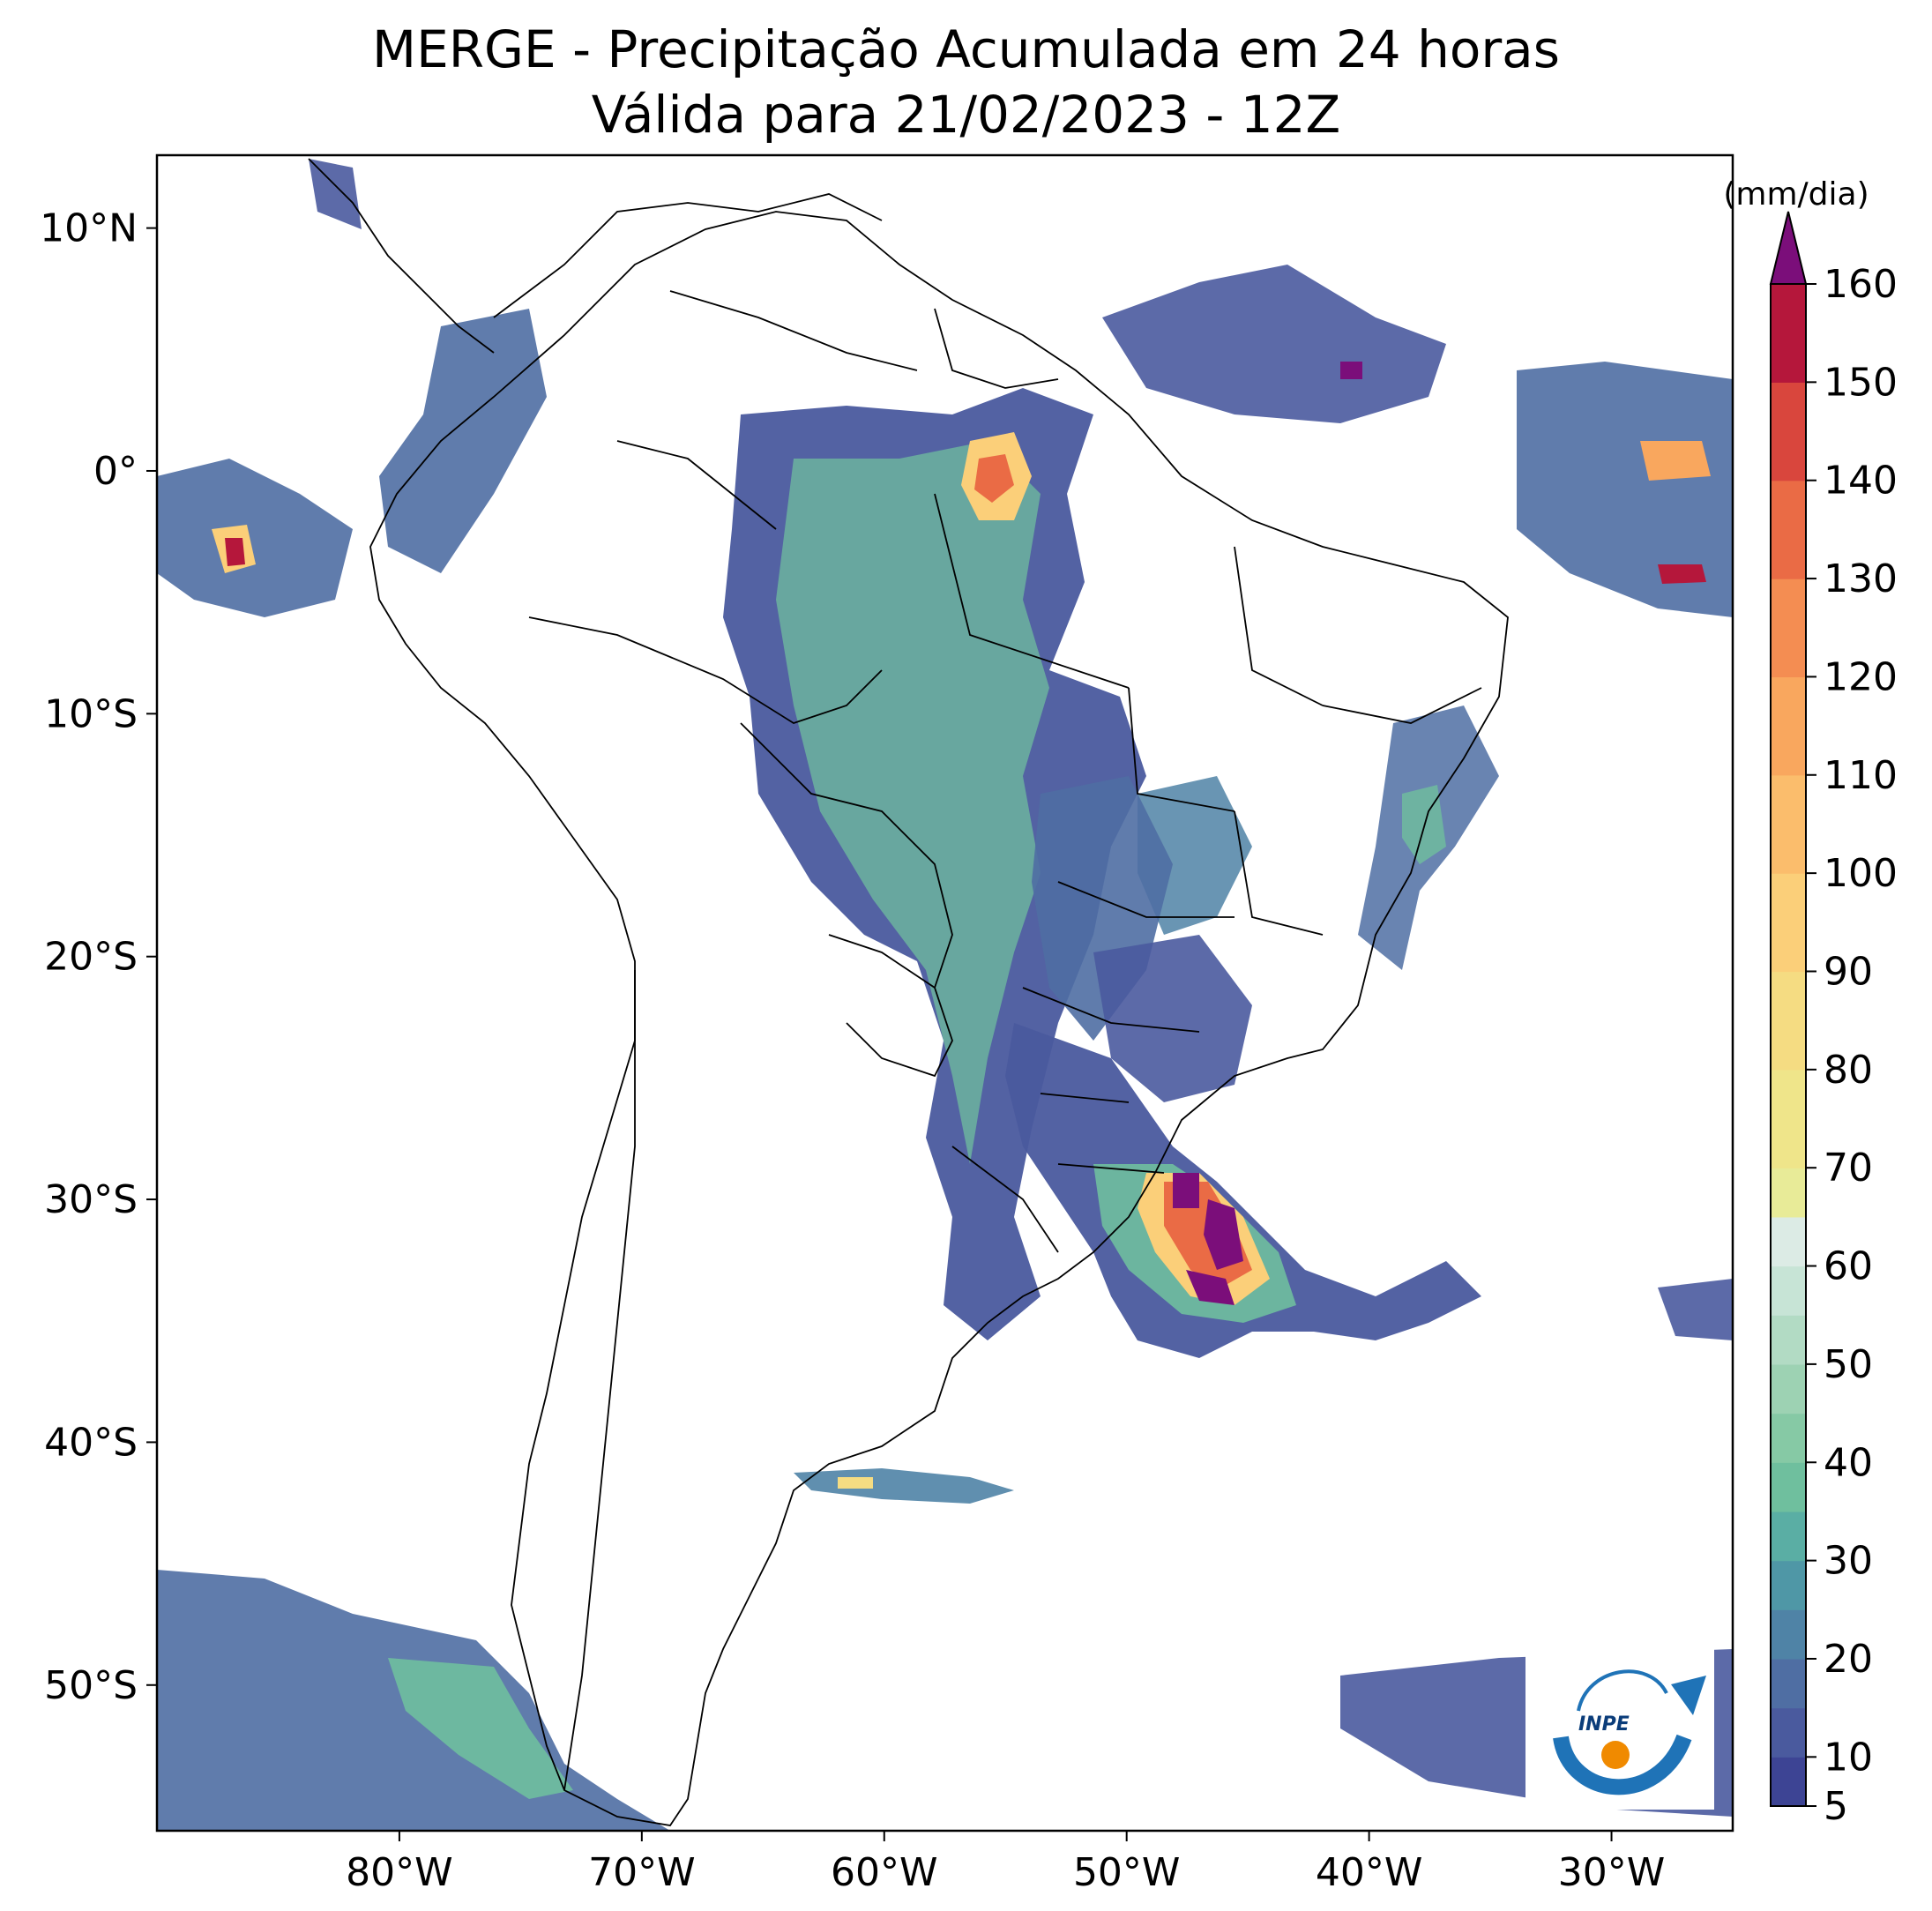  I want to click on rain-area-pacific, so click(255, 538).